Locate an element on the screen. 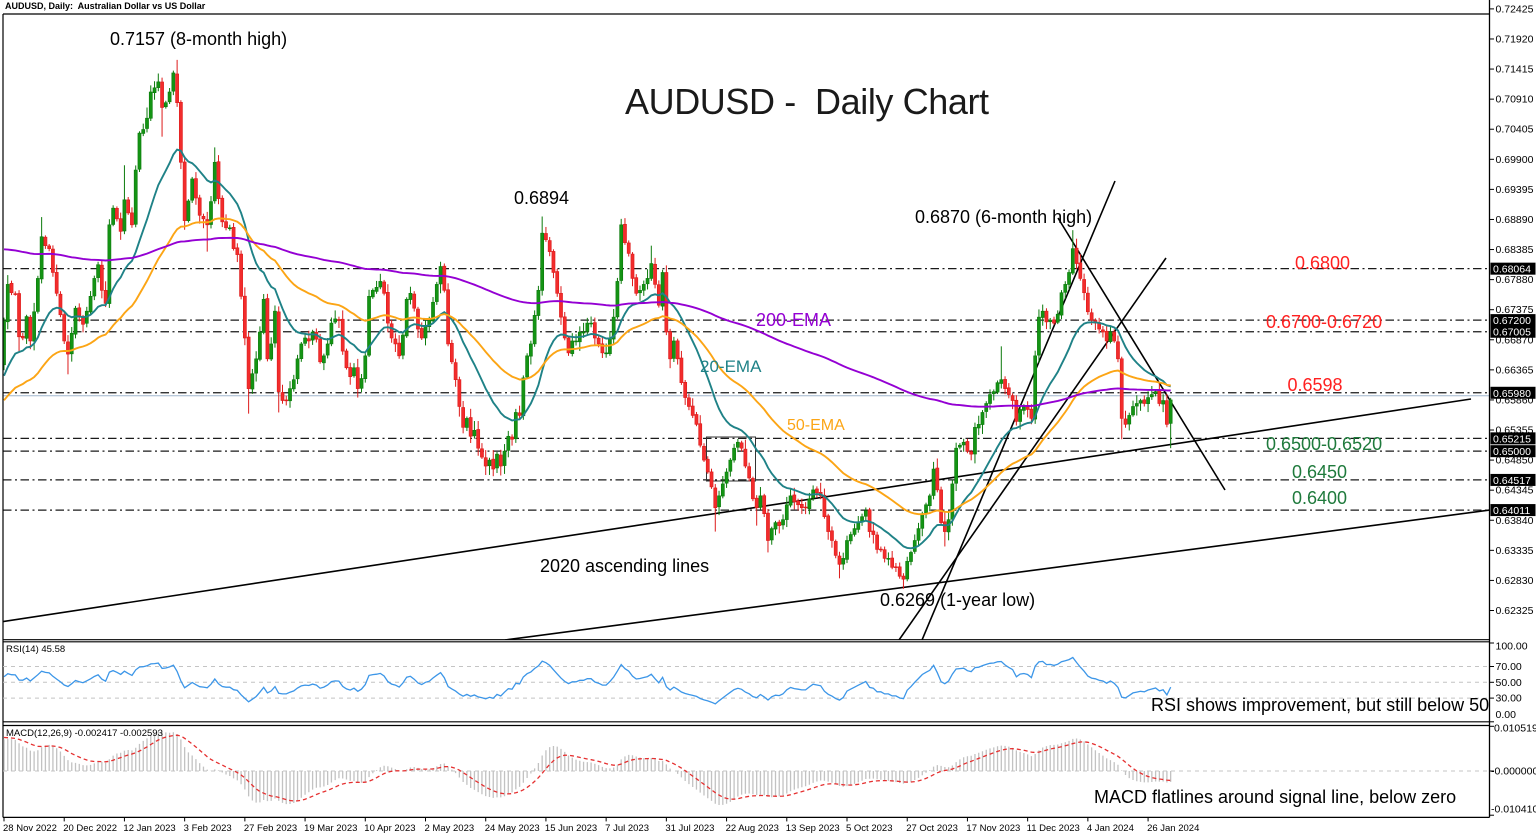 The height and width of the screenshot is (837, 1536). date-tick-label: 13 Sep 2023 is located at coordinates (813, 828).